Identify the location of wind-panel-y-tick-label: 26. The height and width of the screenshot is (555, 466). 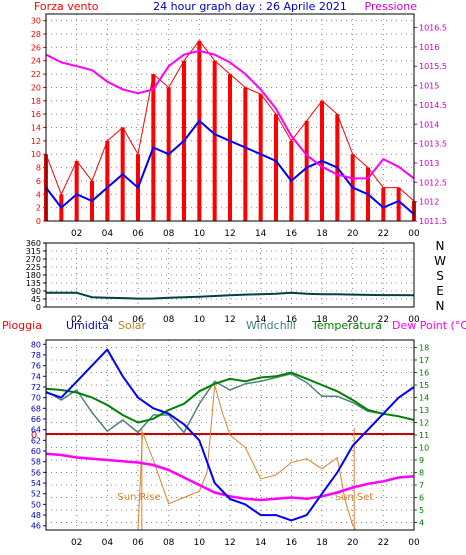
(36, 47).